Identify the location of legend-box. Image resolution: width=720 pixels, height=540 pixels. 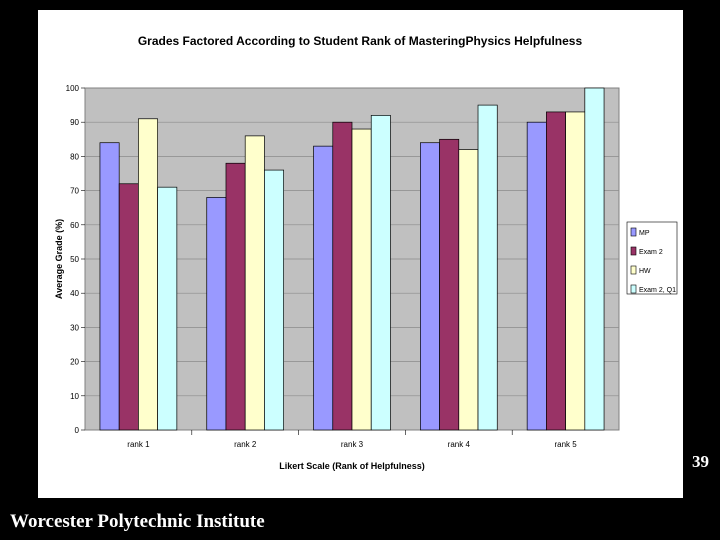
(652, 258).